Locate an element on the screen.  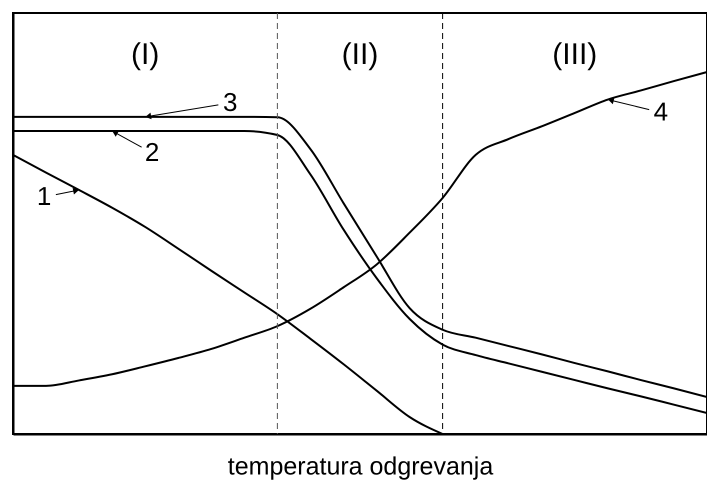
annotation: 3 is located at coordinates (230, 101).